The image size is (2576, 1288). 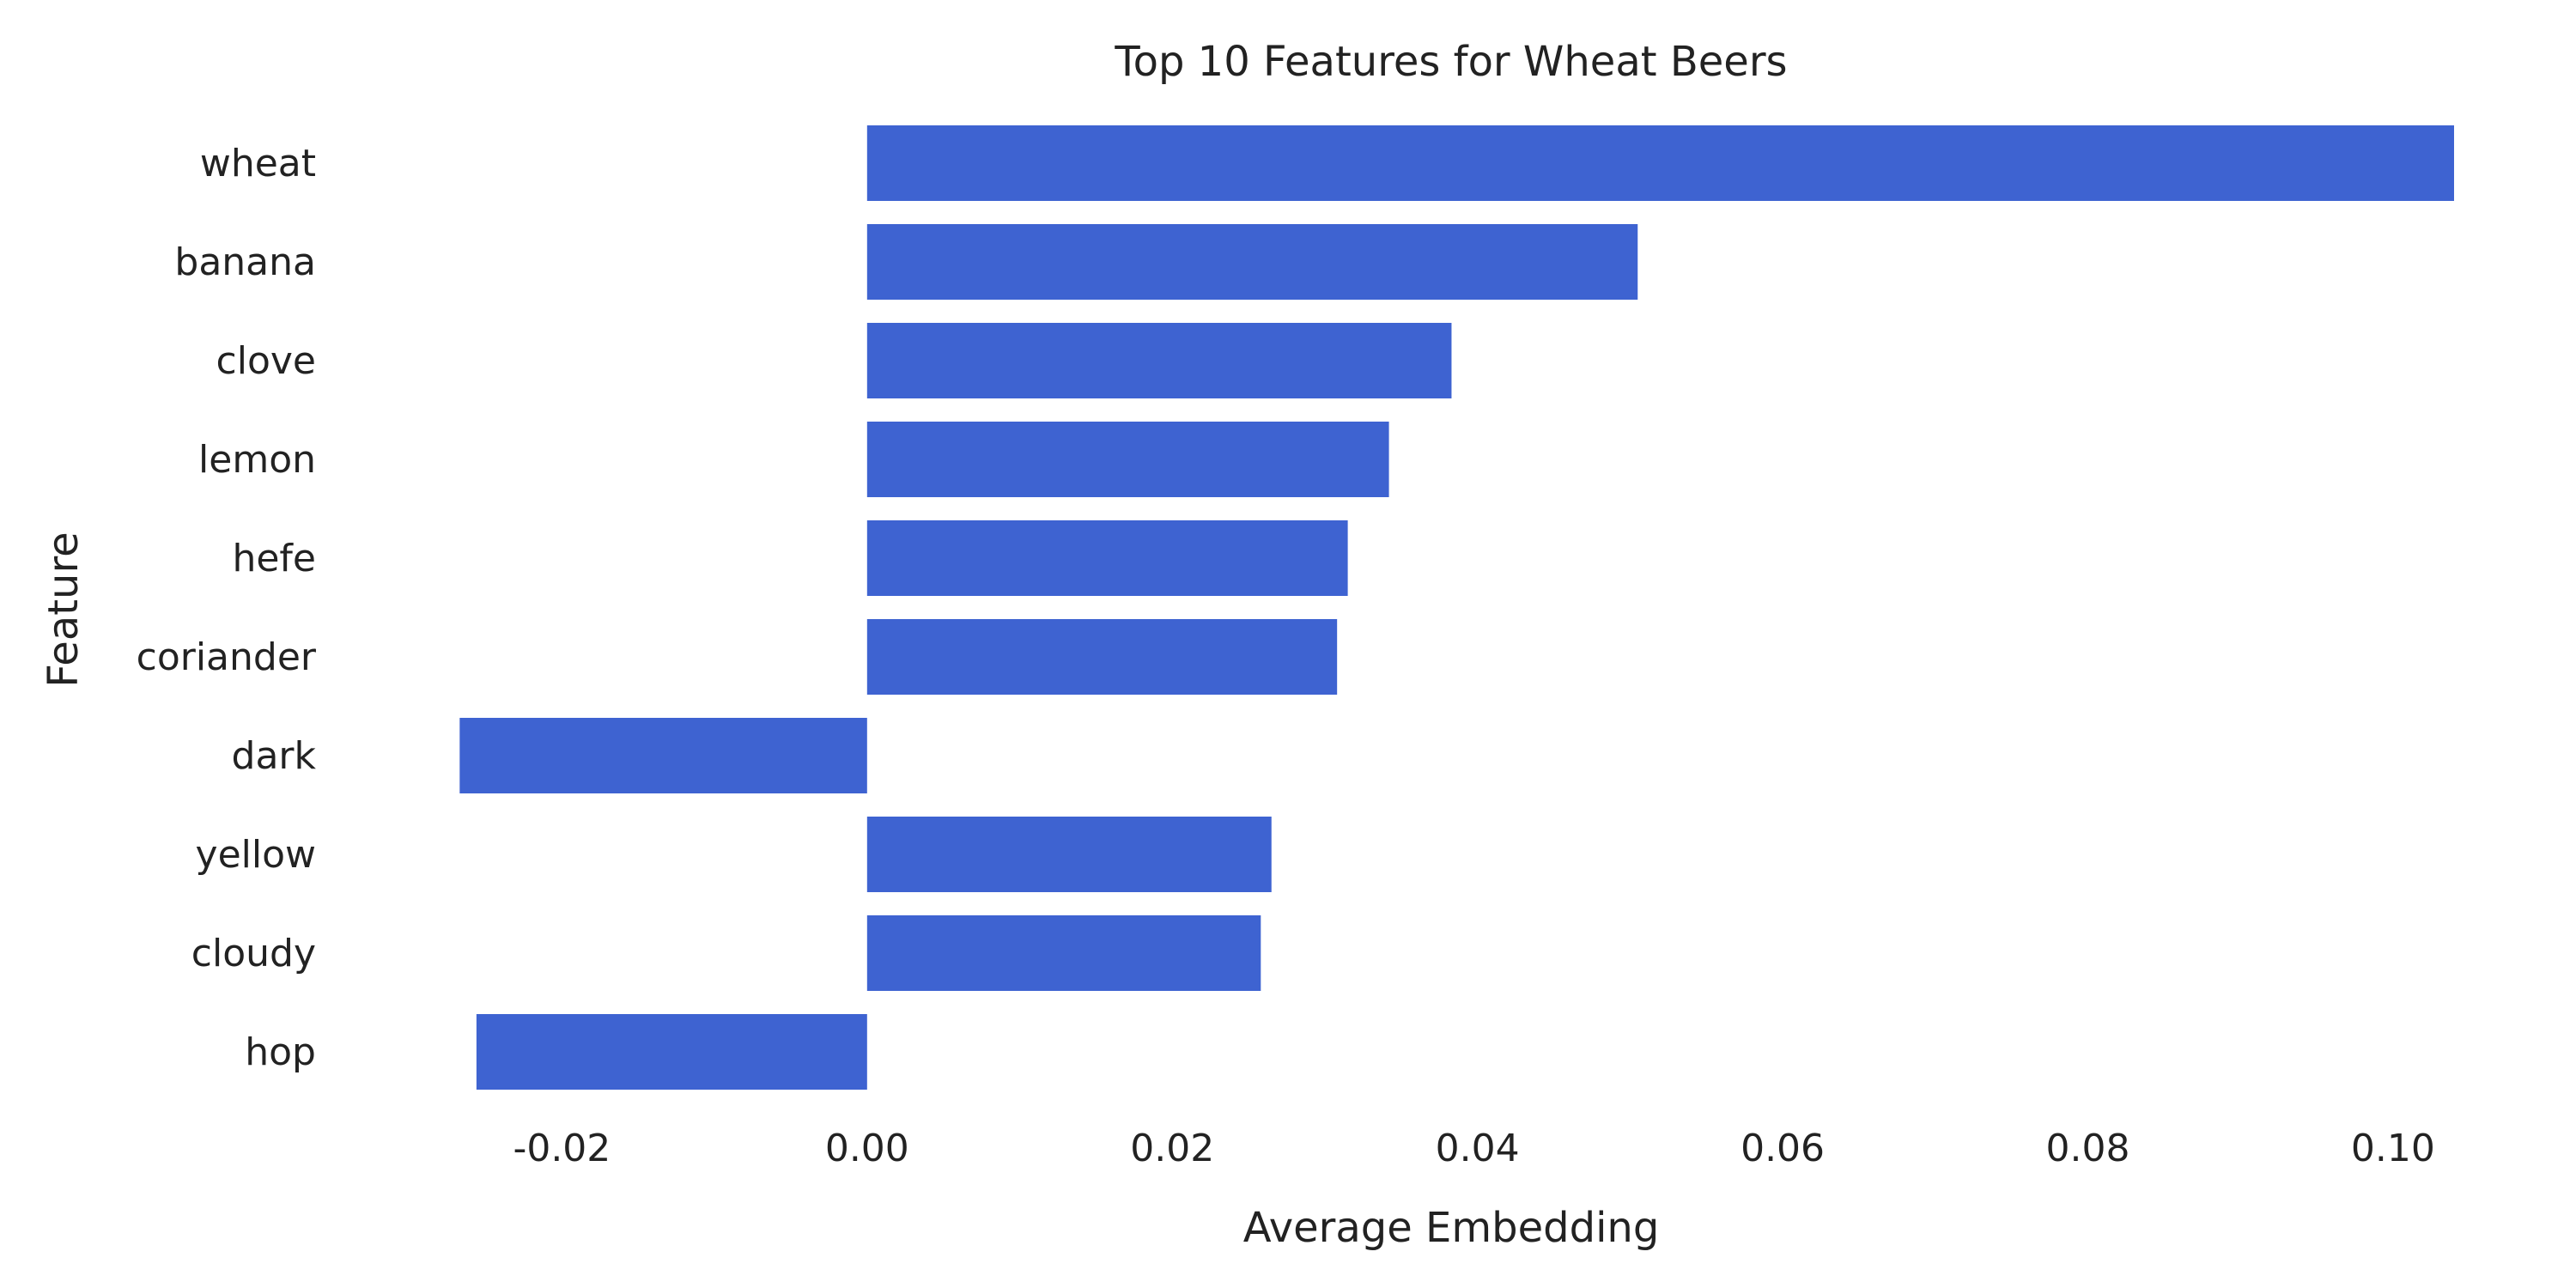 I want to click on chart-title: Top 10 Features for Wheat Beers, so click(x=1451, y=62).